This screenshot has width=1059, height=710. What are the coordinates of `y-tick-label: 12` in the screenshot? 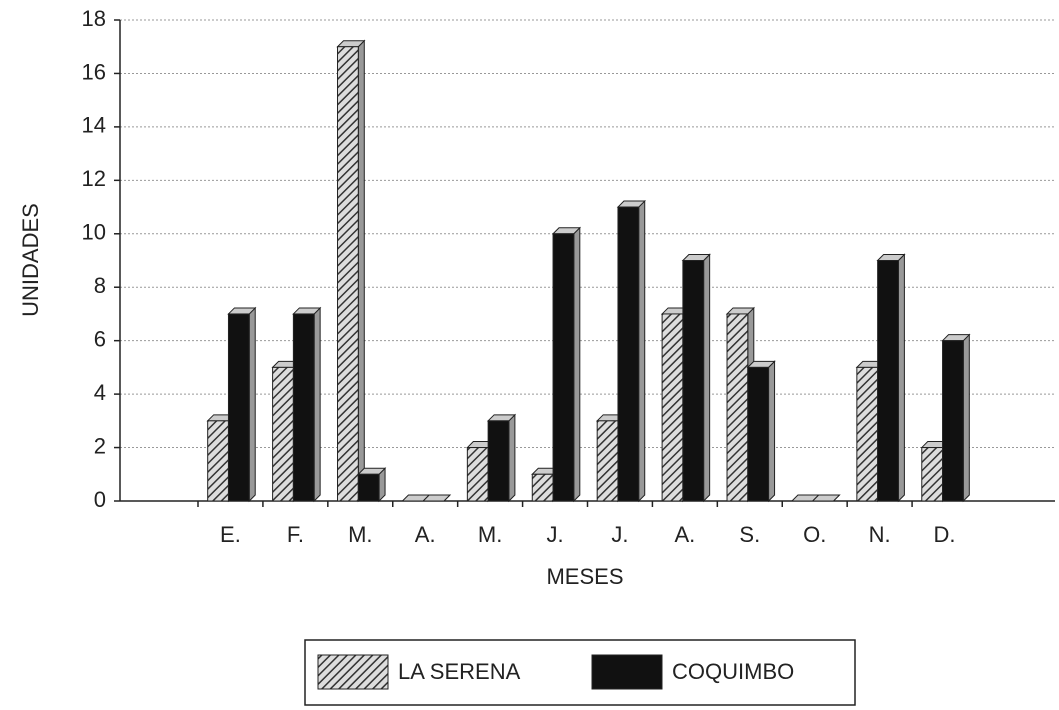 It's located at (94, 178).